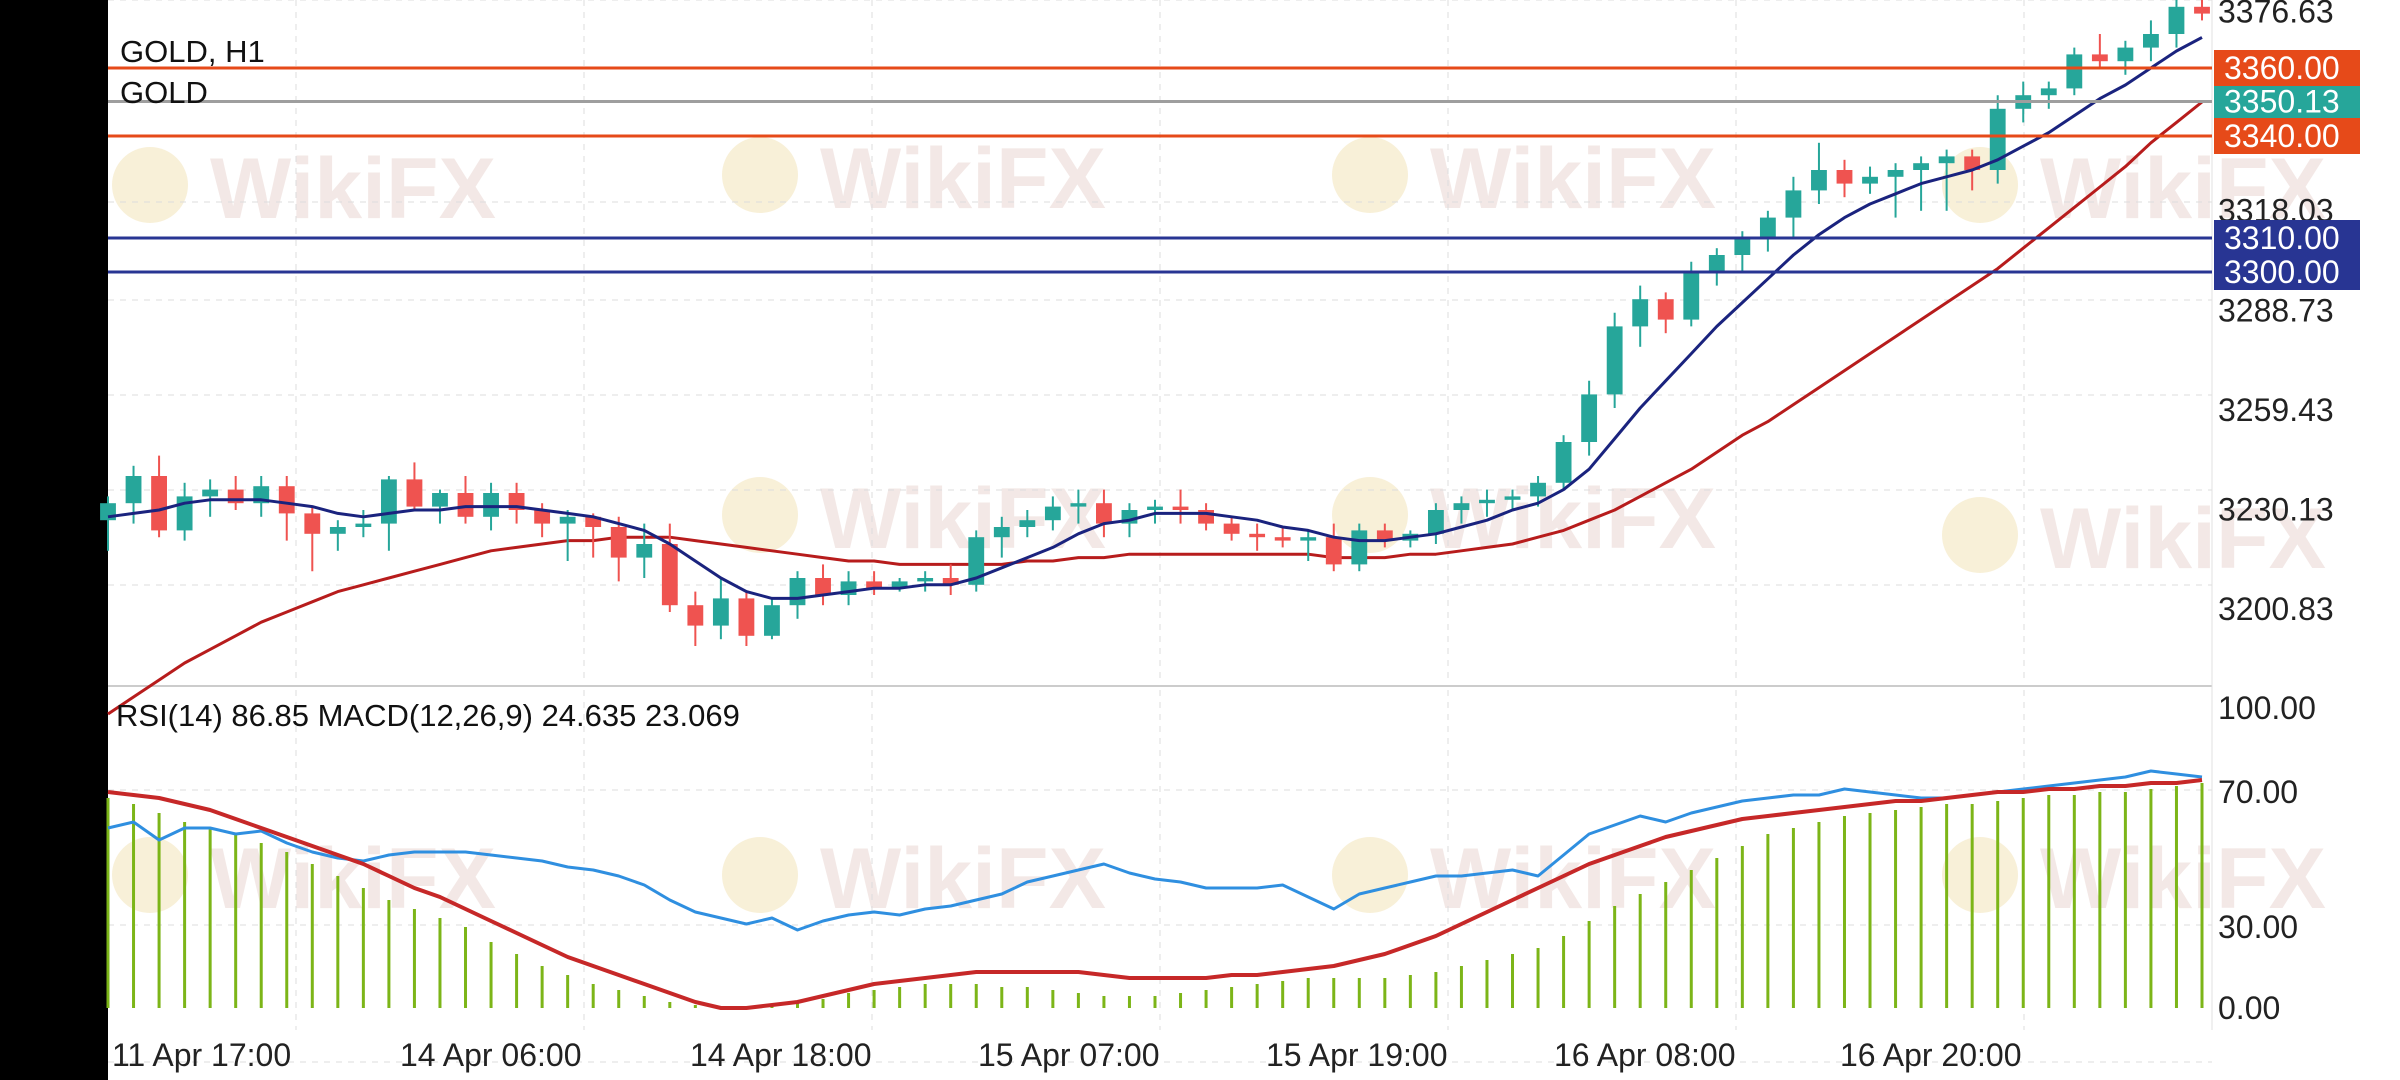 The height and width of the screenshot is (1080, 2400). I want to click on symbol-title: GOLD, H1, so click(192, 51).